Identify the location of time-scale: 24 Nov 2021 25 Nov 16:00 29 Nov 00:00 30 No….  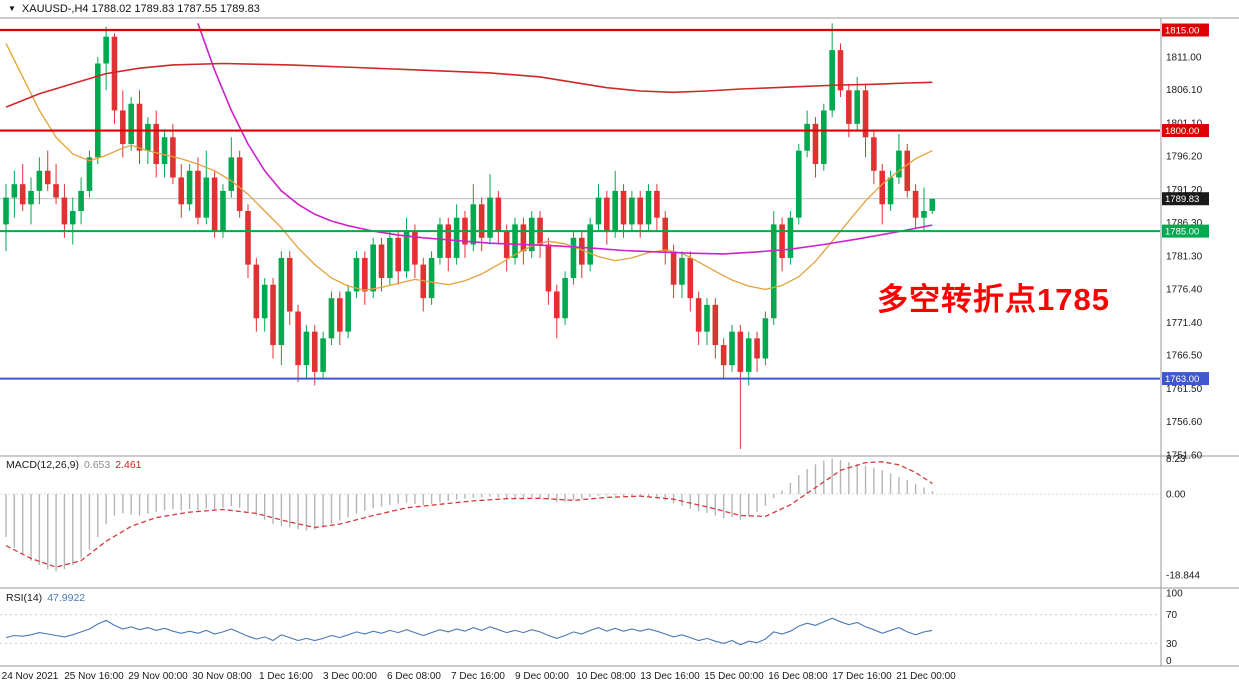
(479, 676).